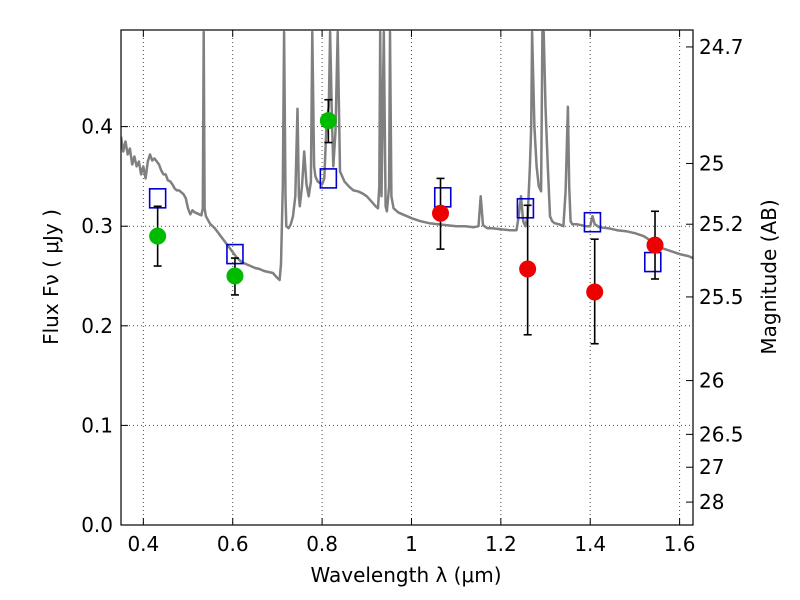 This screenshot has height=600, width=800. Describe the element at coordinates (711, 467) in the screenshot. I see `right-tick-label: 27` at that location.